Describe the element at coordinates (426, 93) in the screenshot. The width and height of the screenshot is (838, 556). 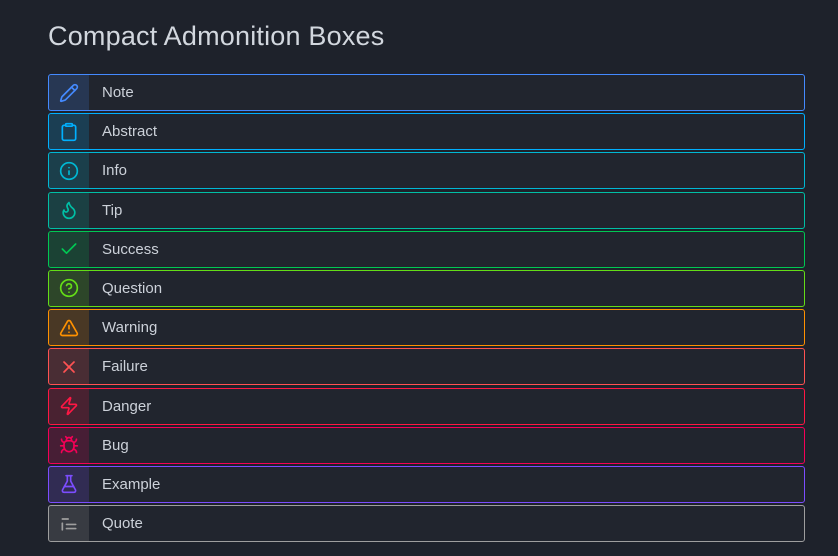
I see `admonition-box: Note` at that location.